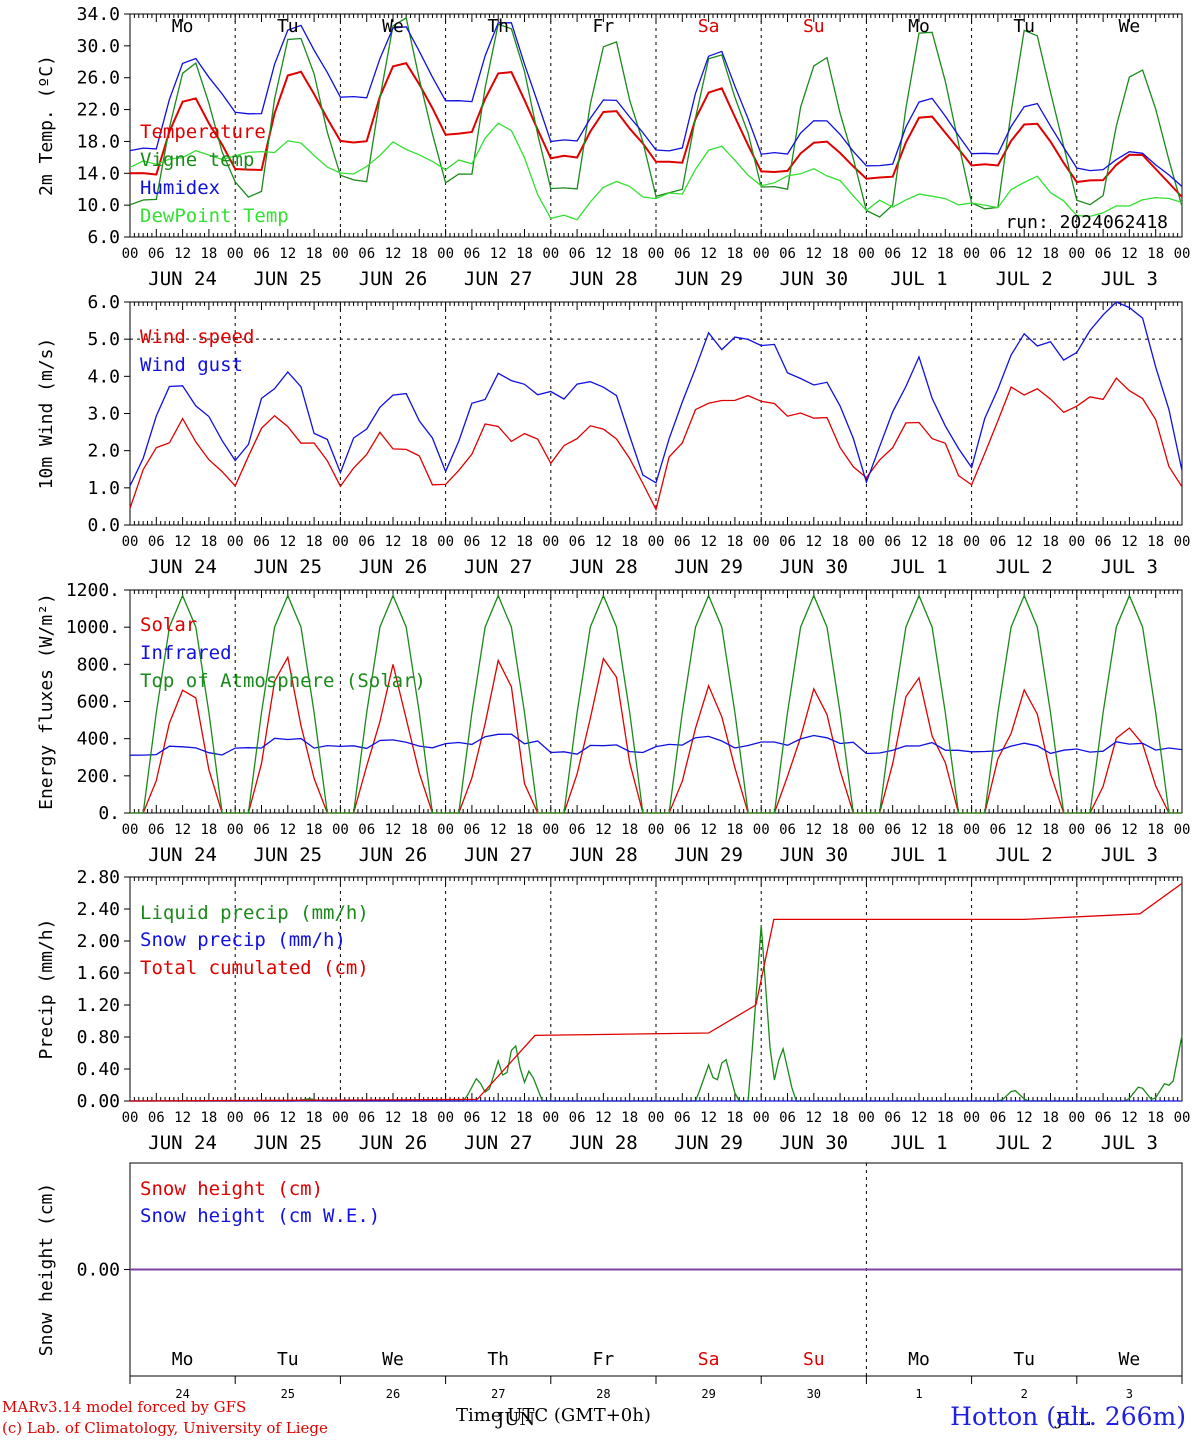 Image resolution: width=1194 pixels, height=1440 pixels. I want to click on y-tick-label: 200., so click(98, 776).